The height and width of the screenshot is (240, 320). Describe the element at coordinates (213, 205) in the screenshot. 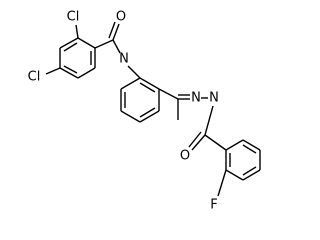

I see `atom-label: F` at that location.